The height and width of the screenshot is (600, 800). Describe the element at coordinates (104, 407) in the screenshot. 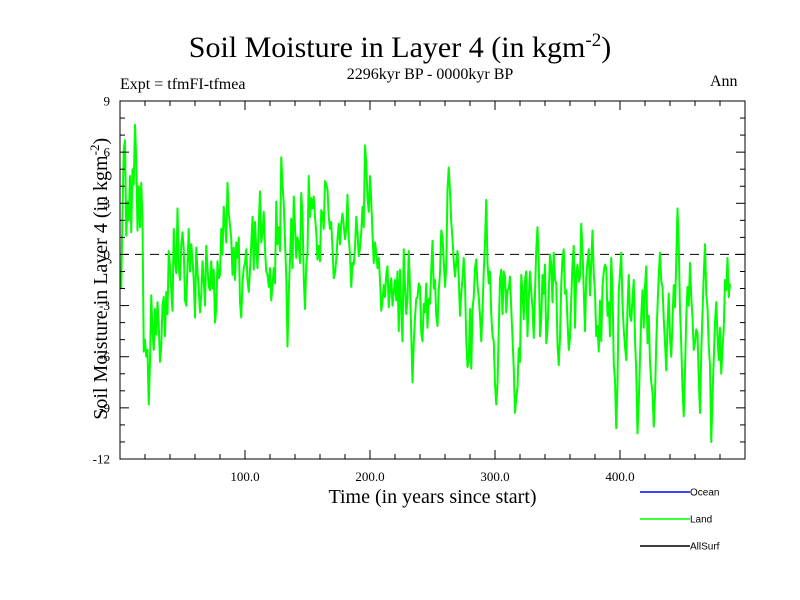

I see `y-tick-label: -9` at that location.